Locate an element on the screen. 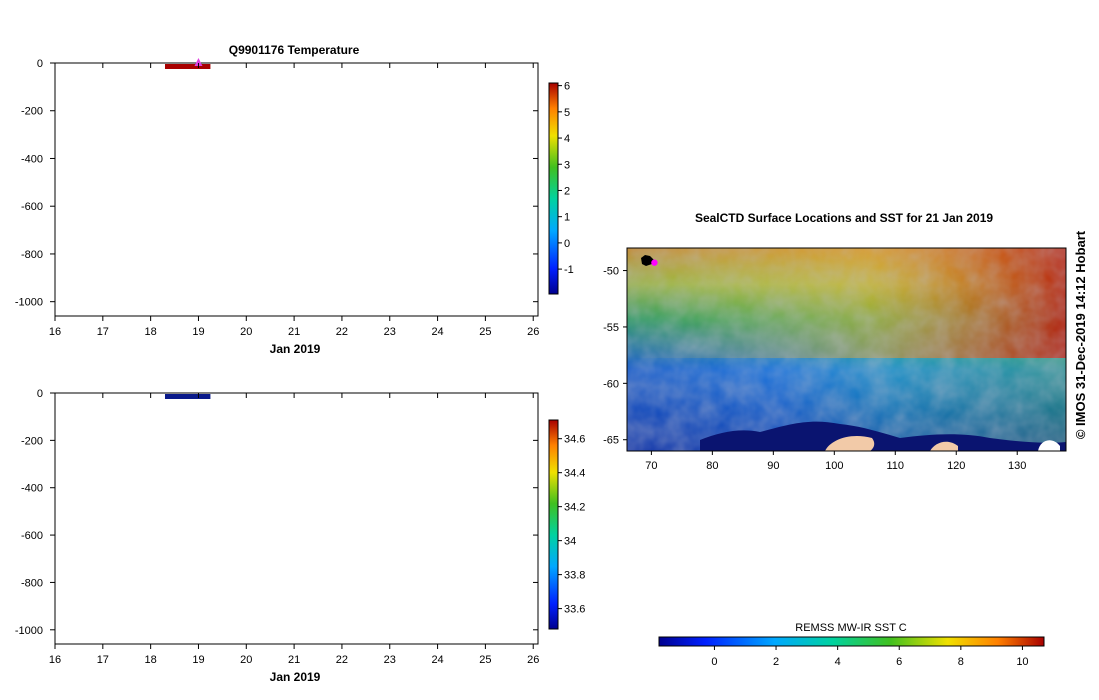 Image resolution: width=1099 pixels, height=700 pixels. temperature-colorbar-ticks: -1 0 1 2 3 4 5 6 is located at coordinates (566, 178).